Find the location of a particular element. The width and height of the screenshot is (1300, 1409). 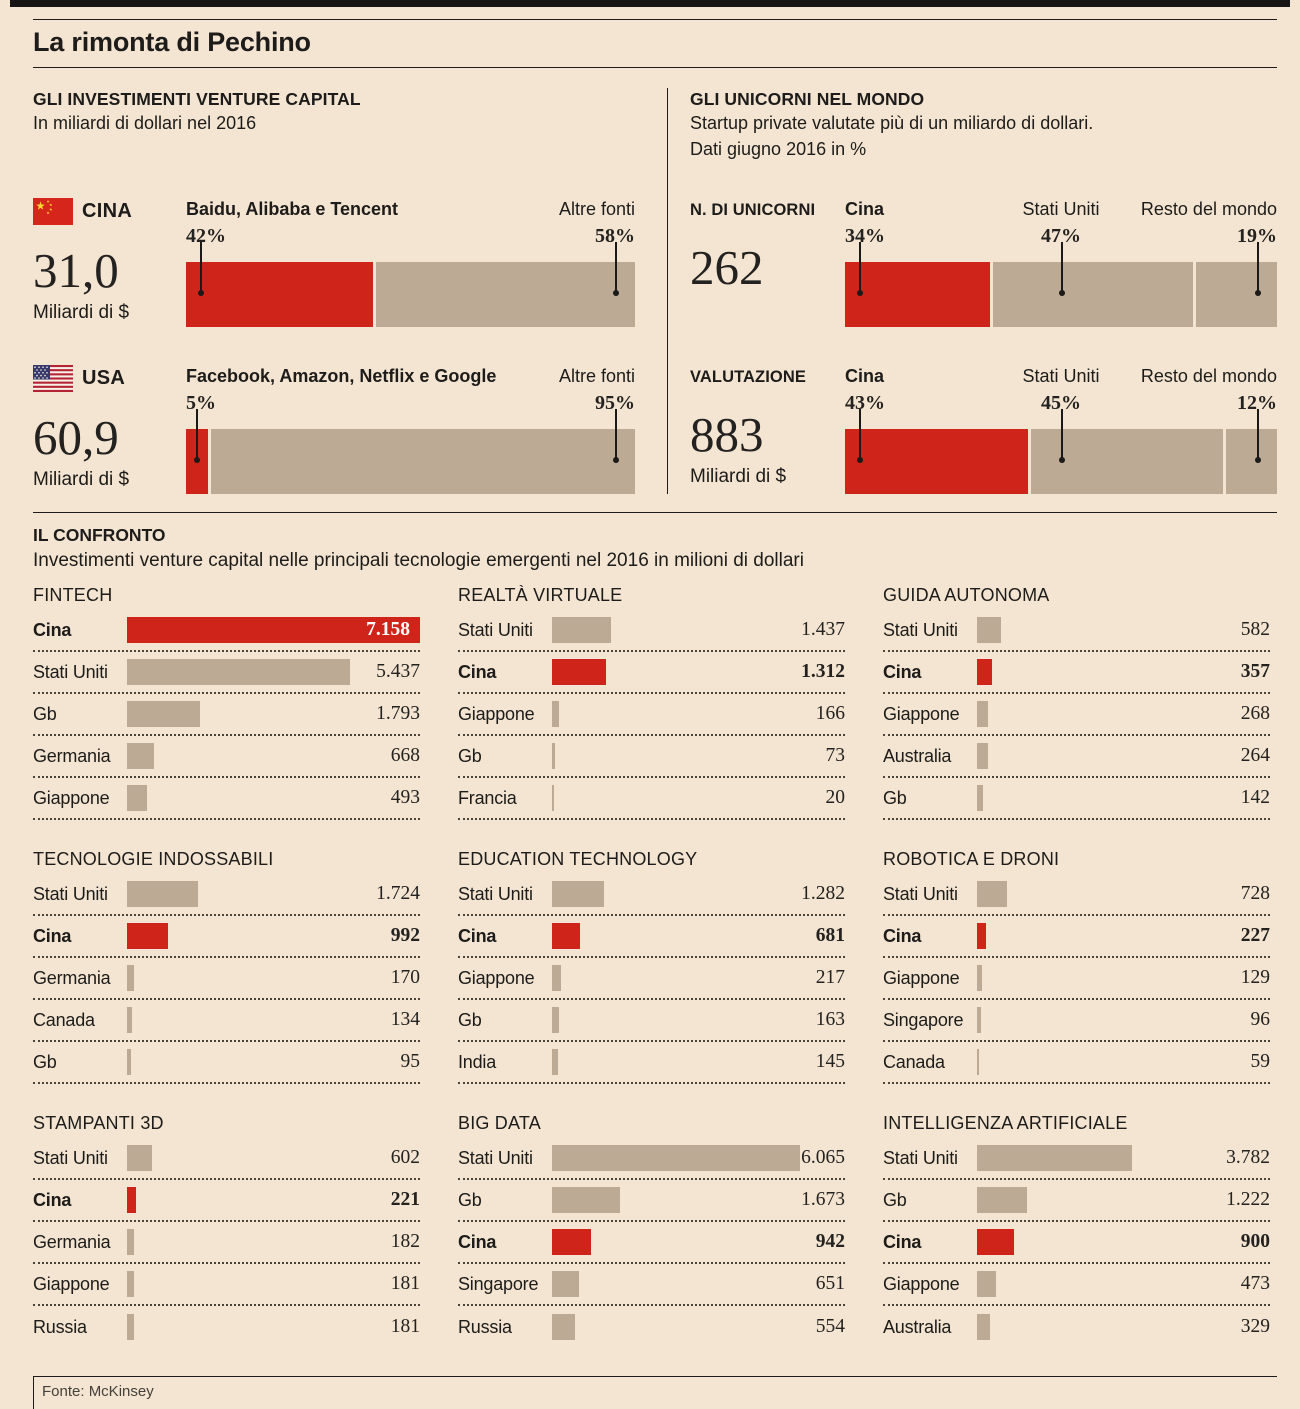

value-label: 473 is located at coordinates (1255, 1283).